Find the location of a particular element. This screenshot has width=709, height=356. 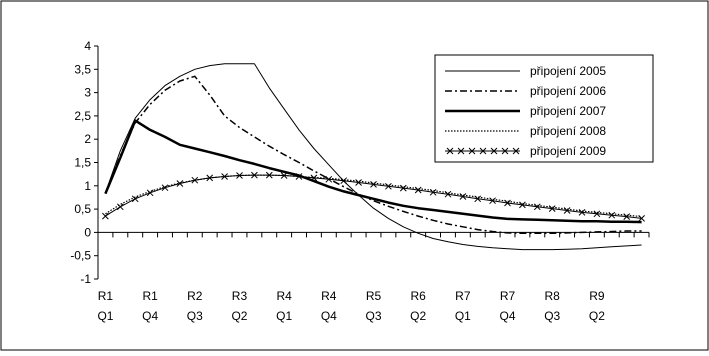

legend-box is located at coordinates (544, 108).